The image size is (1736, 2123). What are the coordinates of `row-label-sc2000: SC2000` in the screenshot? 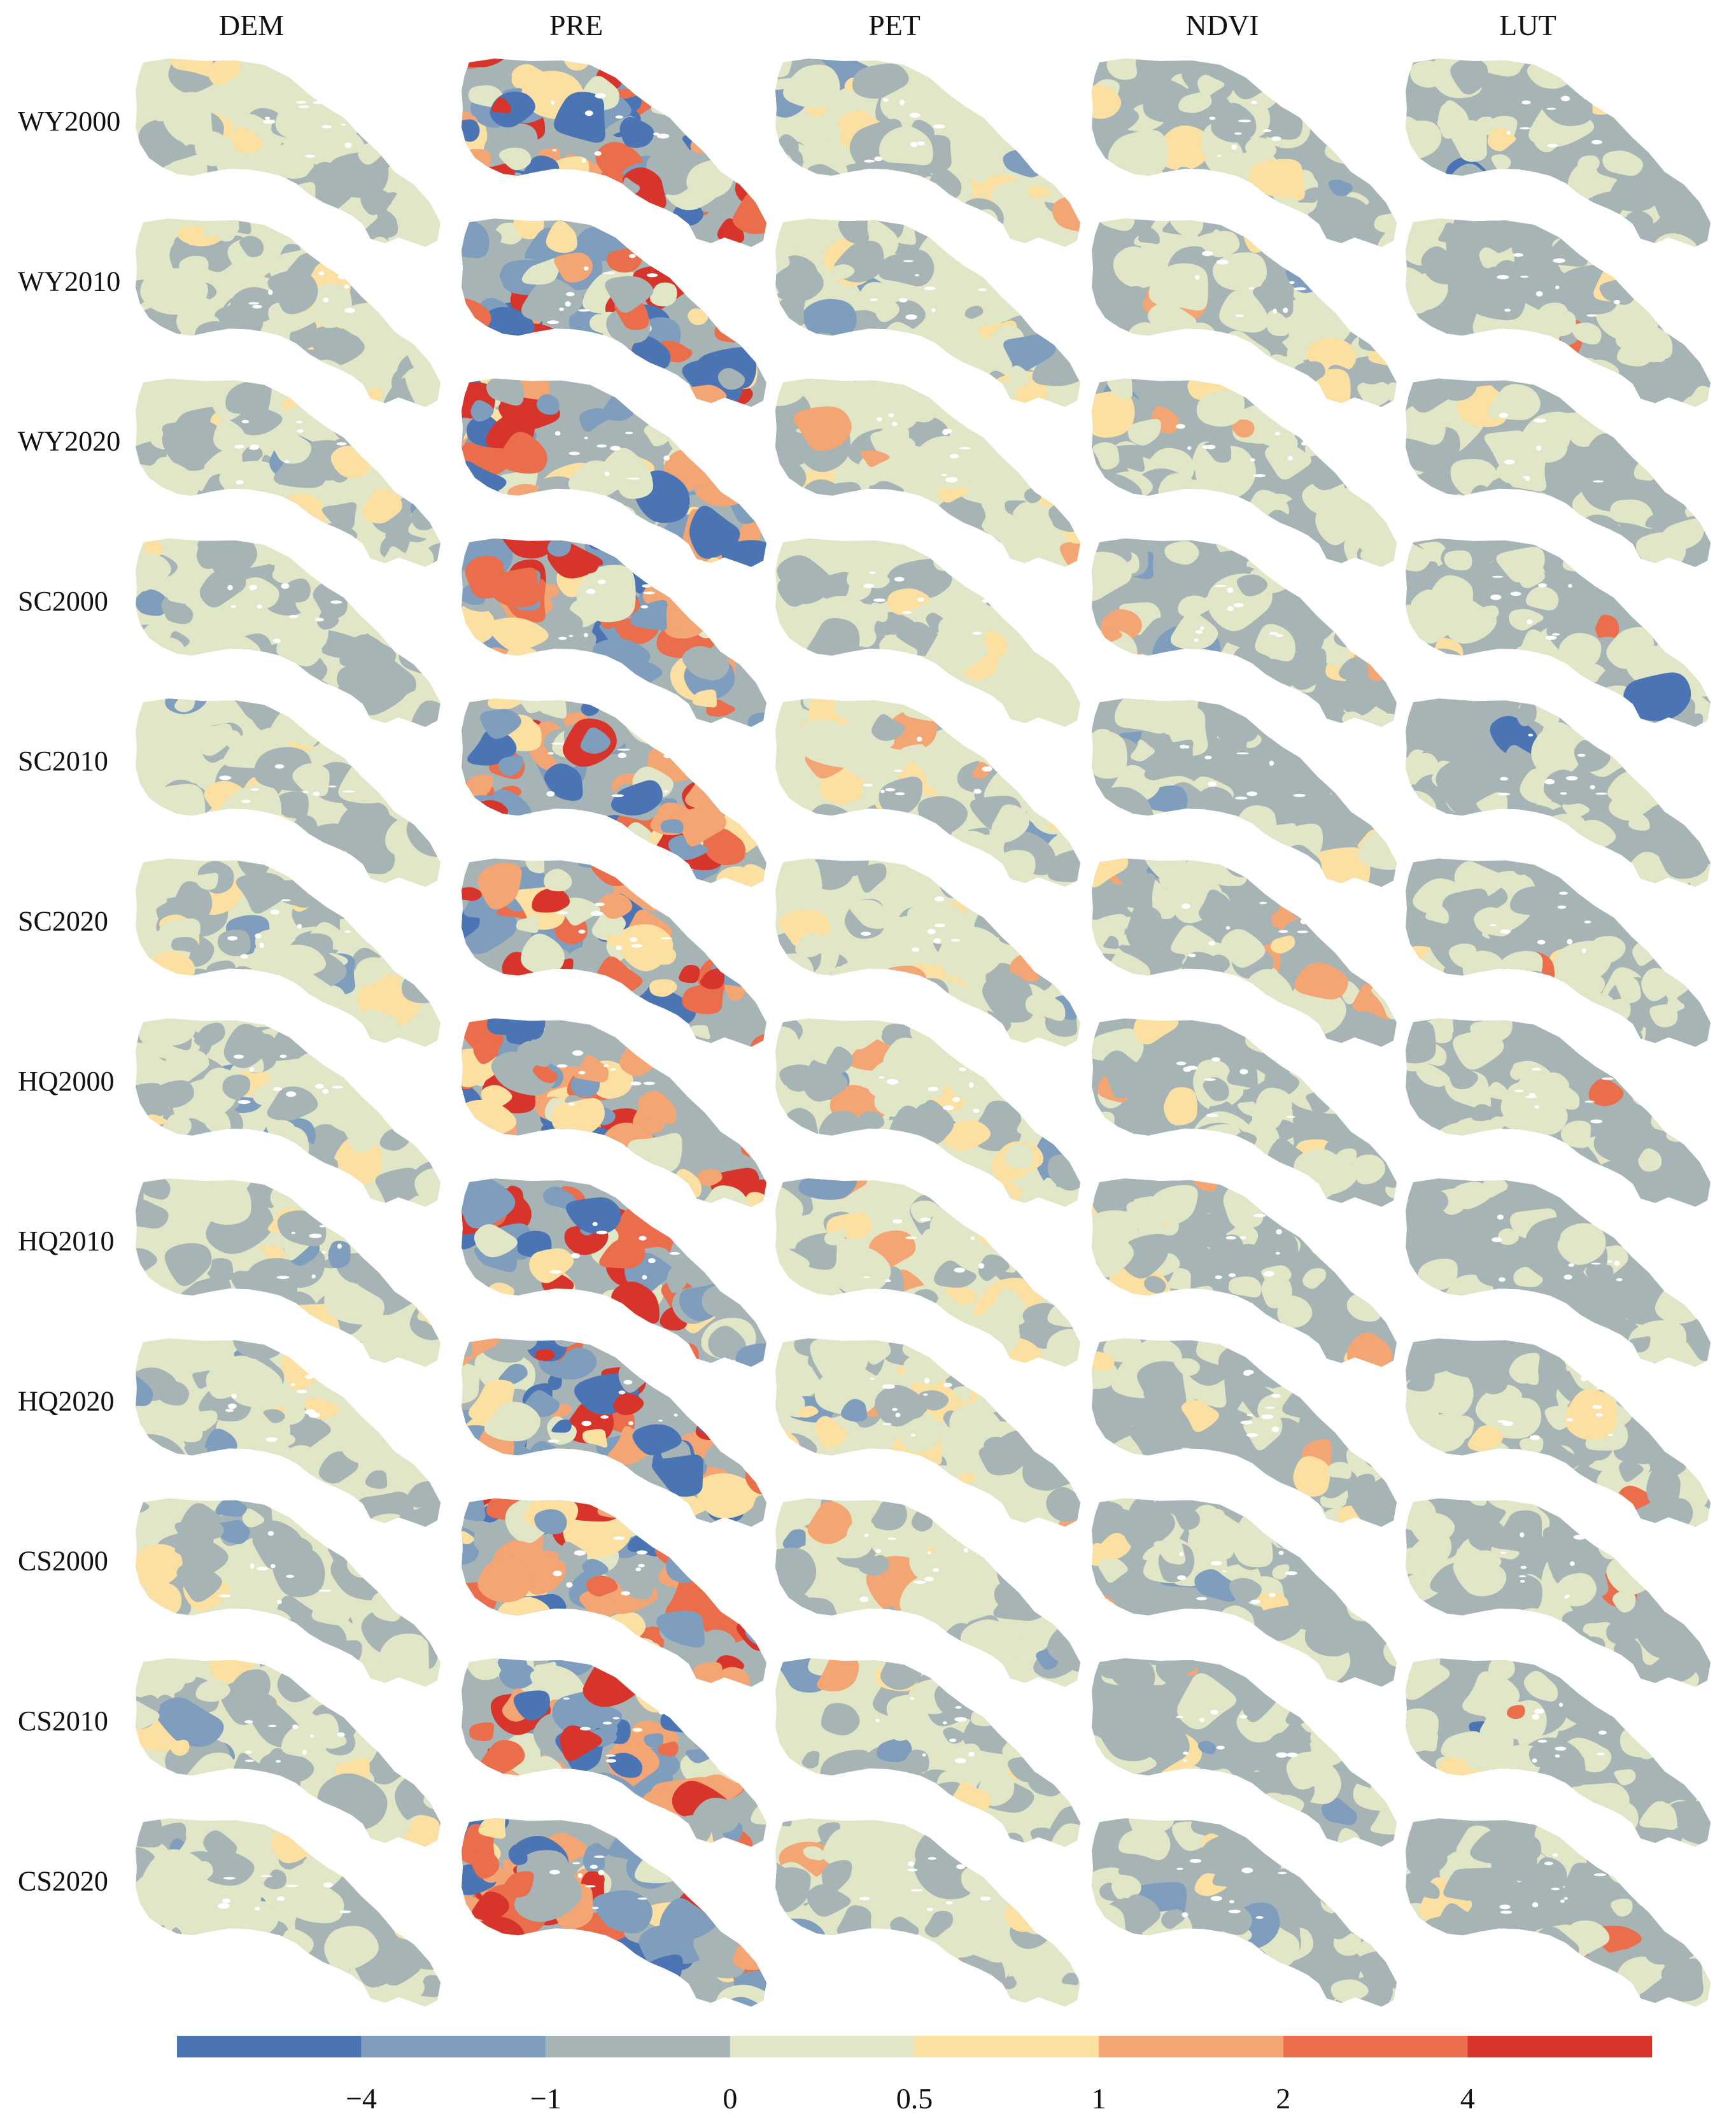 It's located at (63, 602).